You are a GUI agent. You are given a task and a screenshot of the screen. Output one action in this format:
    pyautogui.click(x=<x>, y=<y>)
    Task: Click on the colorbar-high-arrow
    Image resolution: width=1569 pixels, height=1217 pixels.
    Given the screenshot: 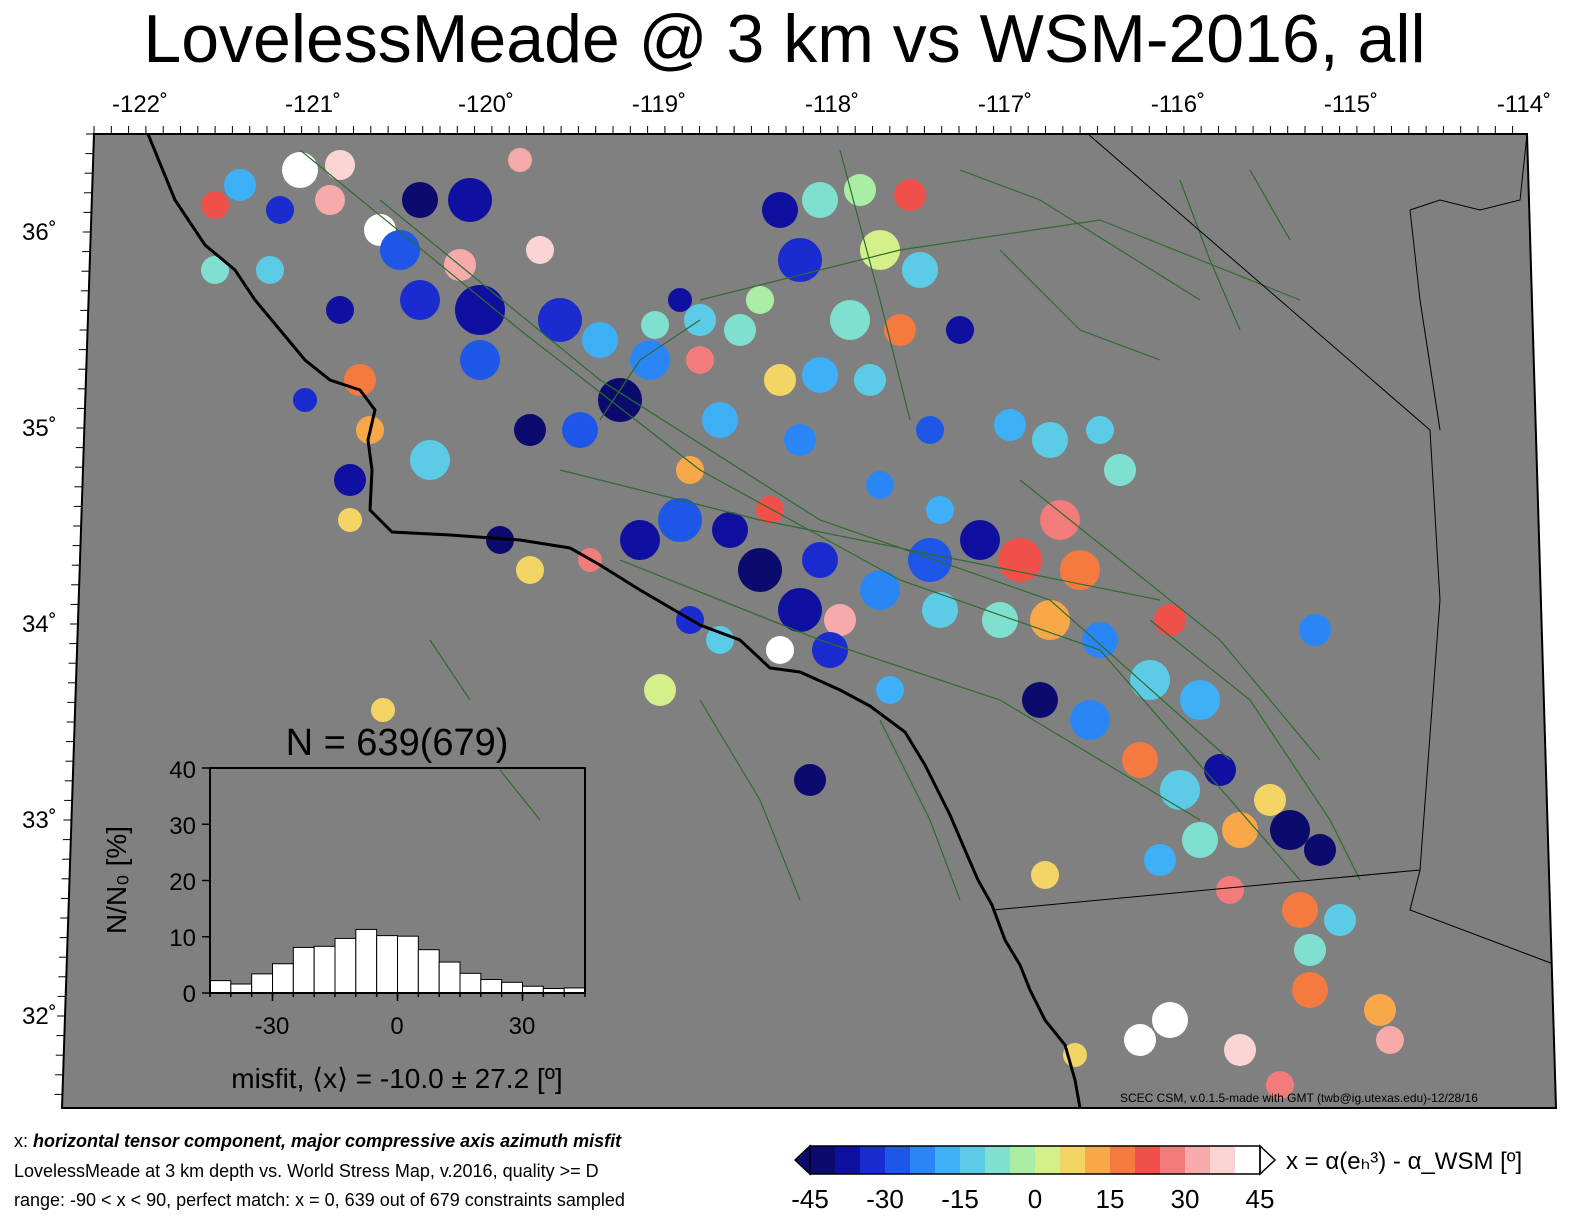 What is the action you would take?
    pyautogui.click(x=1268, y=1160)
    